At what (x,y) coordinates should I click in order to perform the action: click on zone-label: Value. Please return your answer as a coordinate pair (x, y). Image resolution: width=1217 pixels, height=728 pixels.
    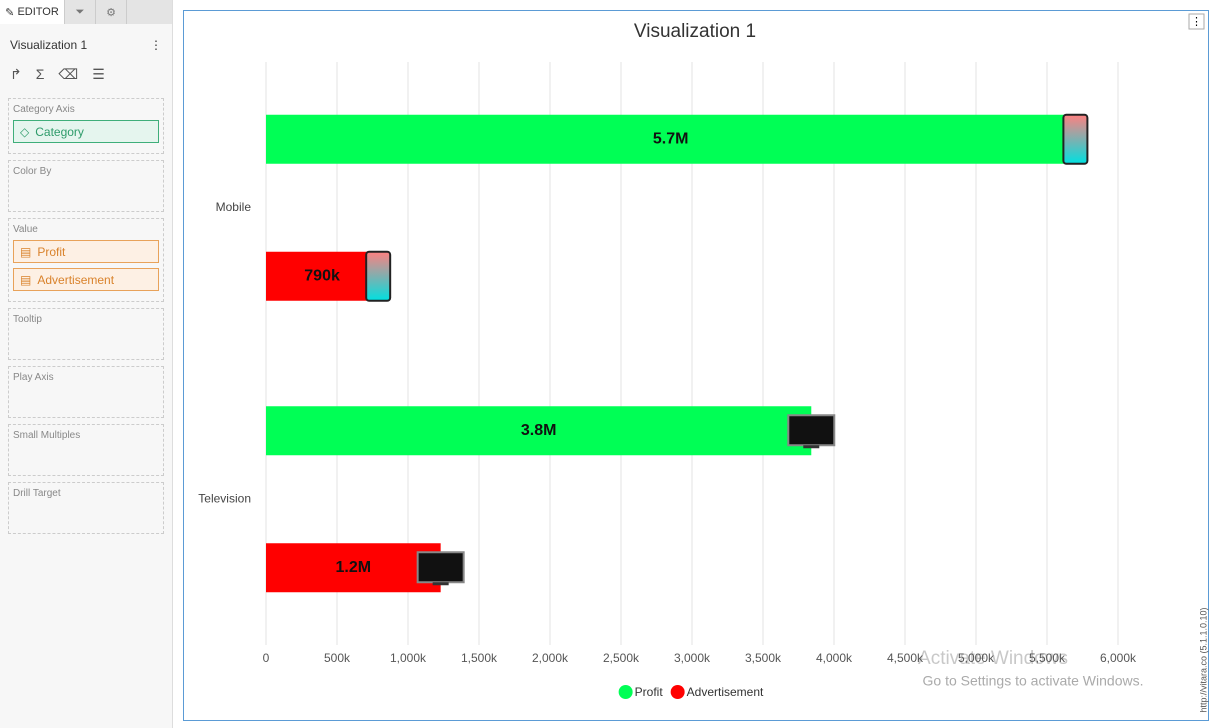
    Looking at the image, I should click on (25, 229).